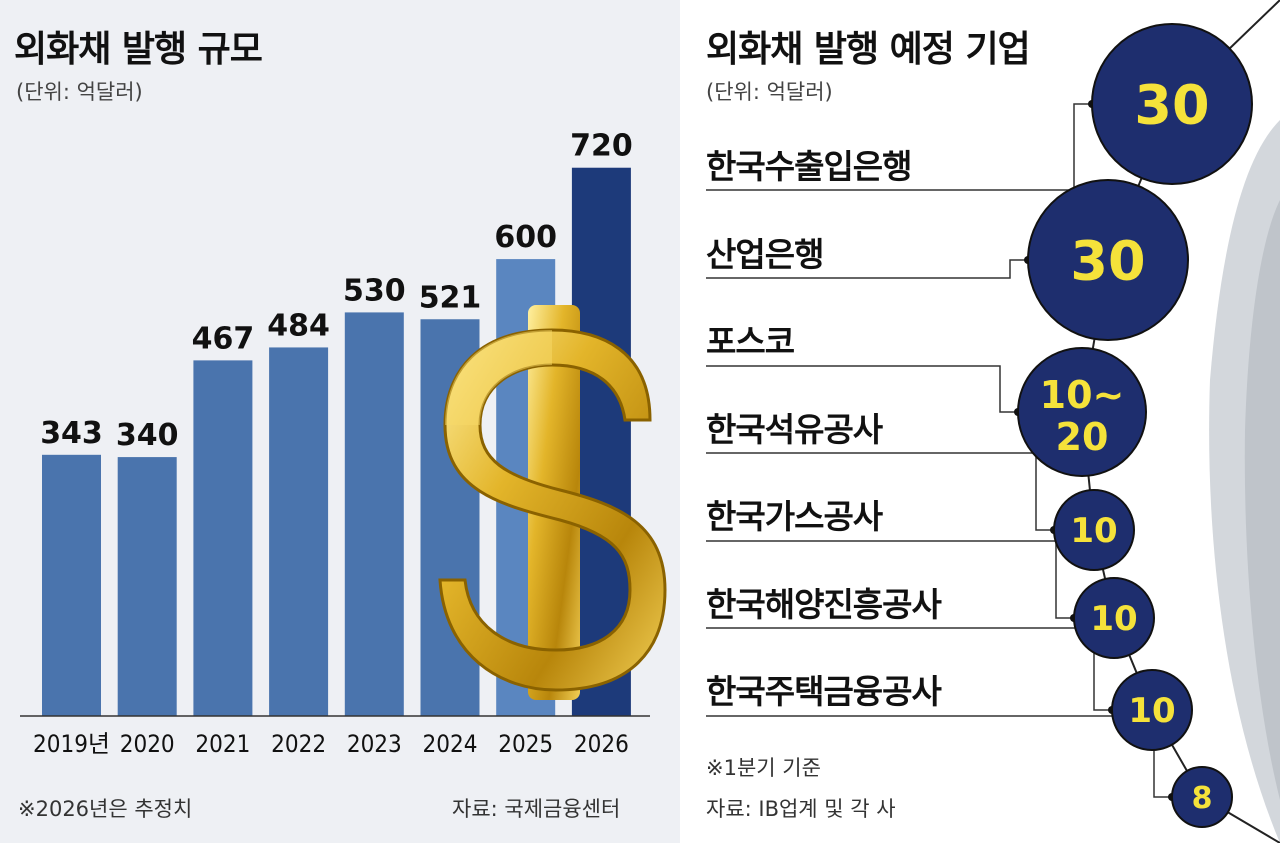 Image resolution: width=1280 pixels, height=843 pixels. What do you see at coordinates (809, 166) in the screenshot?
I see `company-label: 한국수출입은행` at bounding box center [809, 166].